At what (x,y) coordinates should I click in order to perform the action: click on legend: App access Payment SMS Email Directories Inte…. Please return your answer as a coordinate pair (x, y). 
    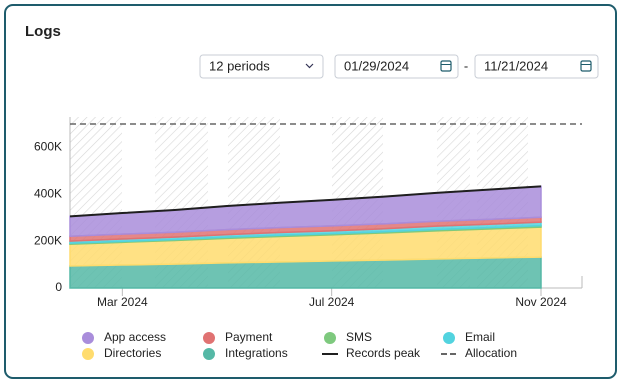
    Looking at the image, I should click on (299, 345).